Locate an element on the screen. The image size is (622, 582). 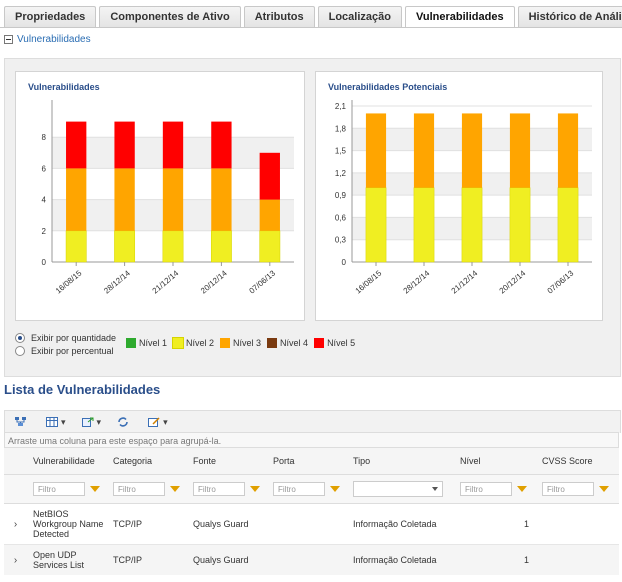
filter-input-nivel: Filtro is located at coordinates (486, 489).